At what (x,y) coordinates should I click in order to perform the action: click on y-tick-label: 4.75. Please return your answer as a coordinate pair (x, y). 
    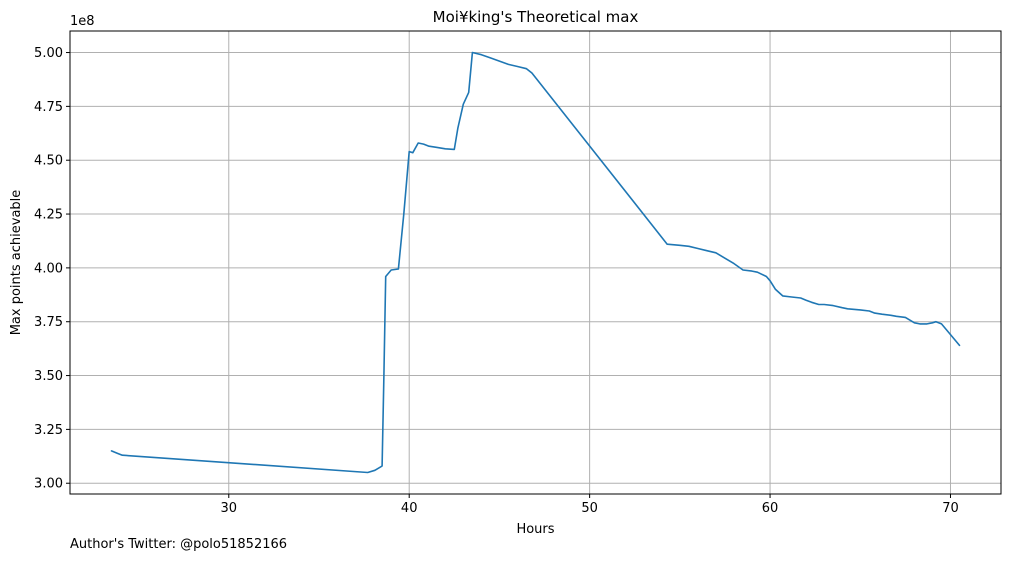
    Looking at the image, I should click on (48, 107).